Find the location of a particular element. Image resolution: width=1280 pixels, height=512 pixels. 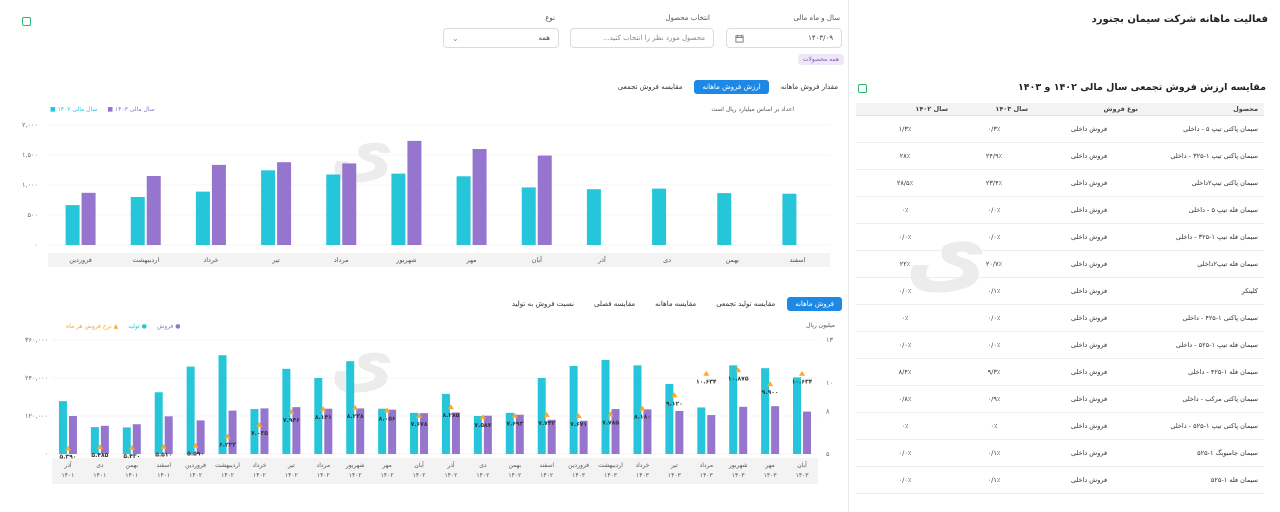

tab-monthly-compare: مقایسه ماهانه is located at coordinates (676, 304).